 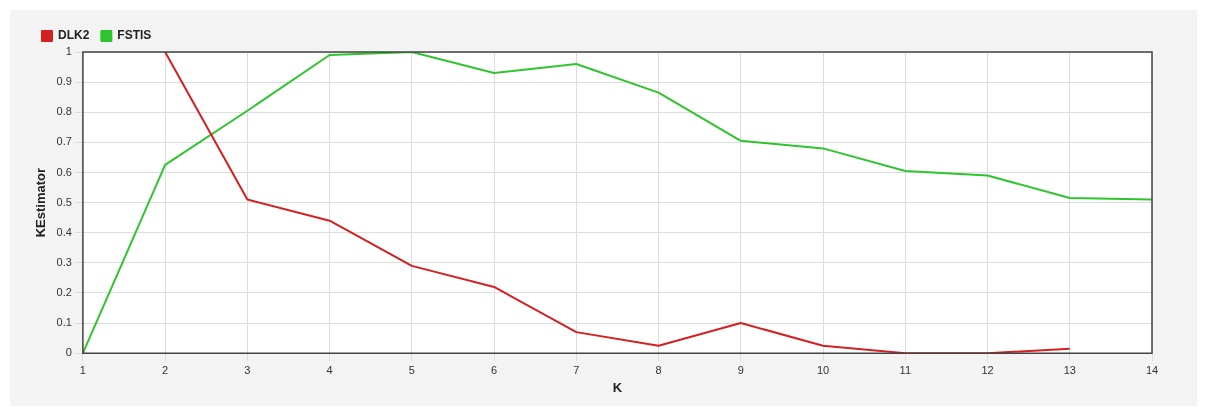 I want to click on y-tick-label: 0.4, so click(x=64, y=231).